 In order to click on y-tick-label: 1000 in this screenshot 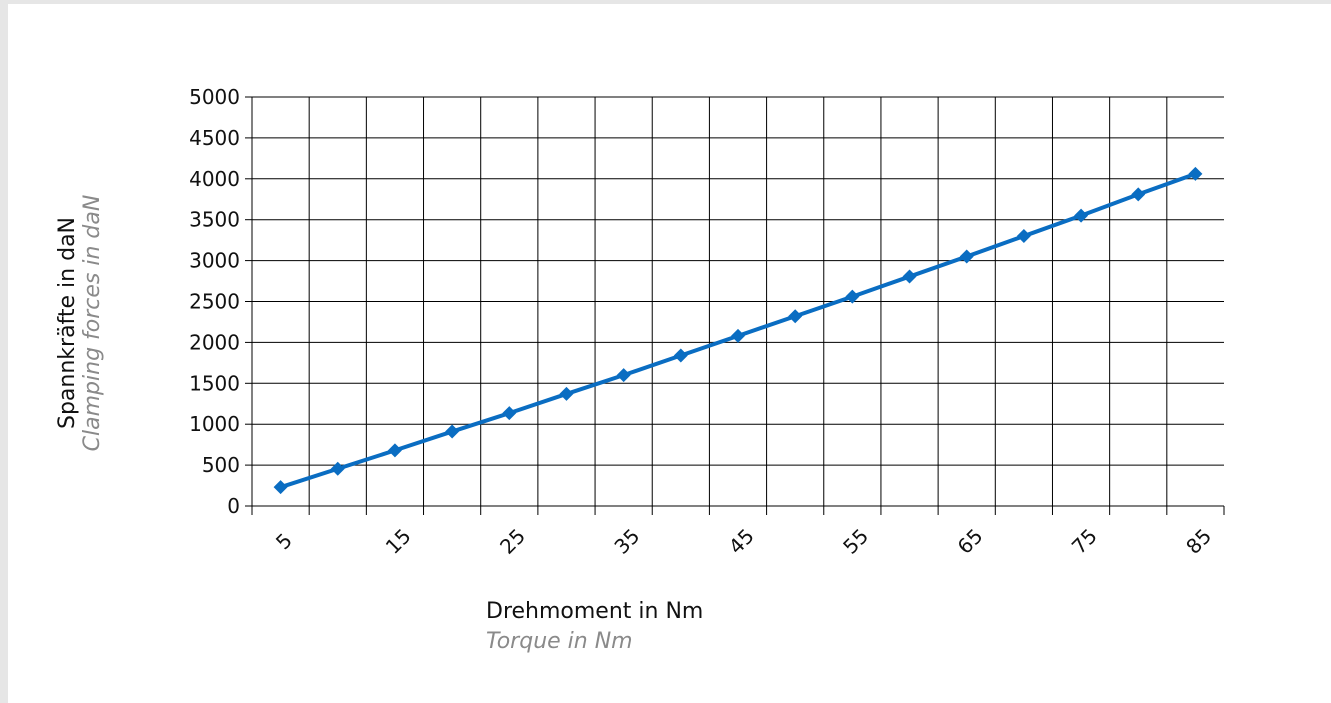, I will do `click(214, 424)`.